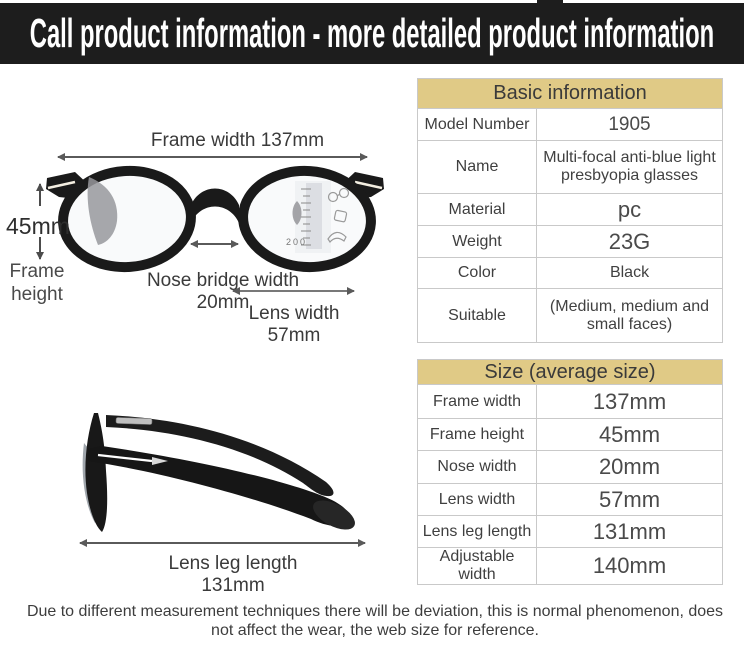  I want to click on size-table-title: Size (average size), so click(570, 372).